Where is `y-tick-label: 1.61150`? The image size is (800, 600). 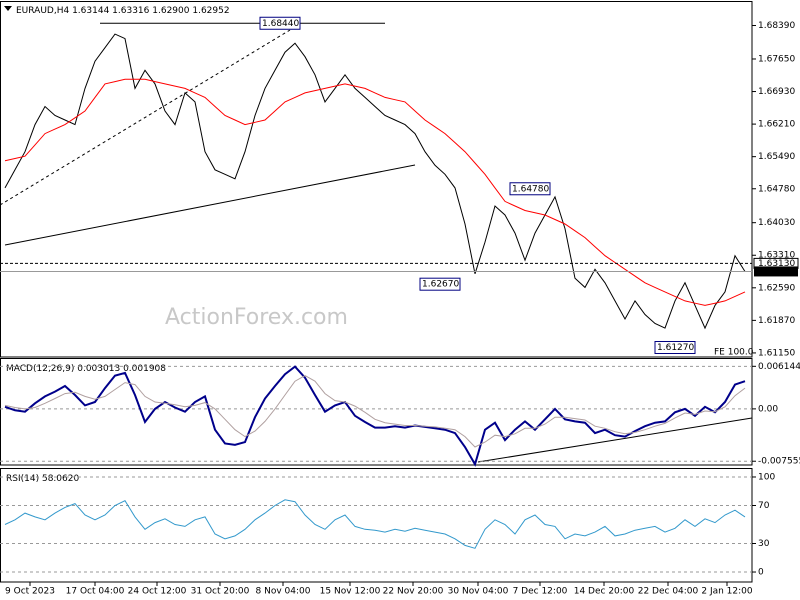
y-tick-label: 1.61150 is located at coordinates (776, 353).